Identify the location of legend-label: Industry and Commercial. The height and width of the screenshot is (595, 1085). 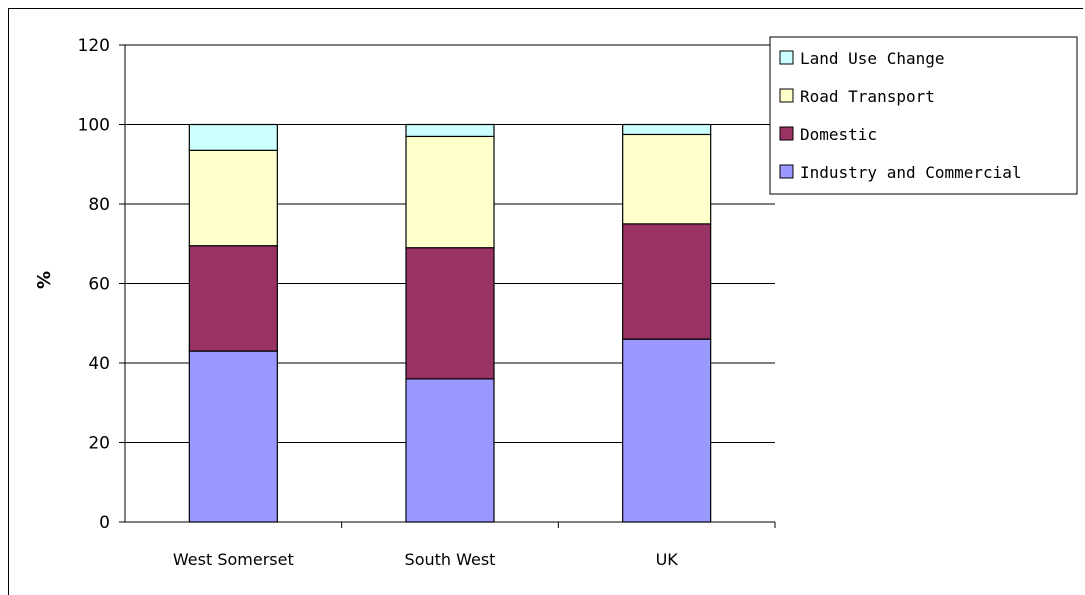
(911, 172).